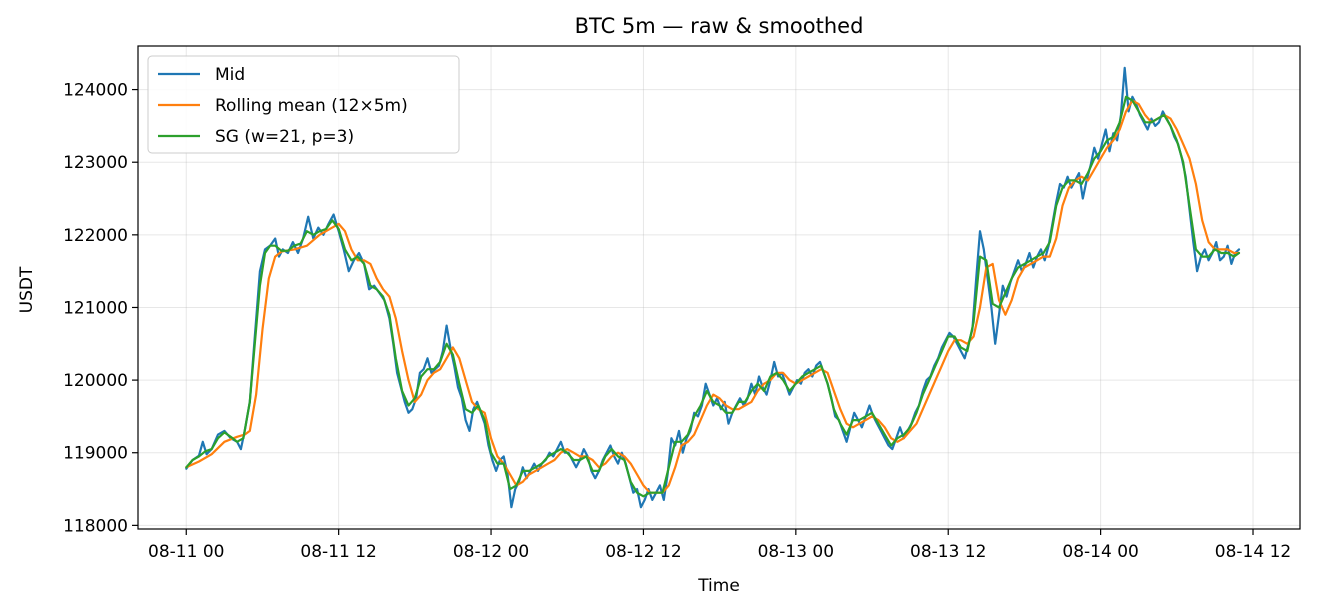 This screenshot has width=1317, height=609. What do you see at coordinates (719, 26) in the screenshot?
I see `chart-title: BTC 5m — raw & smoothed` at bounding box center [719, 26].